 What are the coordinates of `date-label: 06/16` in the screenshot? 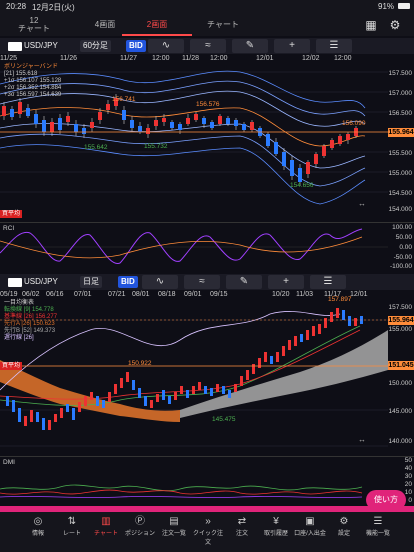 It's located at (55, 294).